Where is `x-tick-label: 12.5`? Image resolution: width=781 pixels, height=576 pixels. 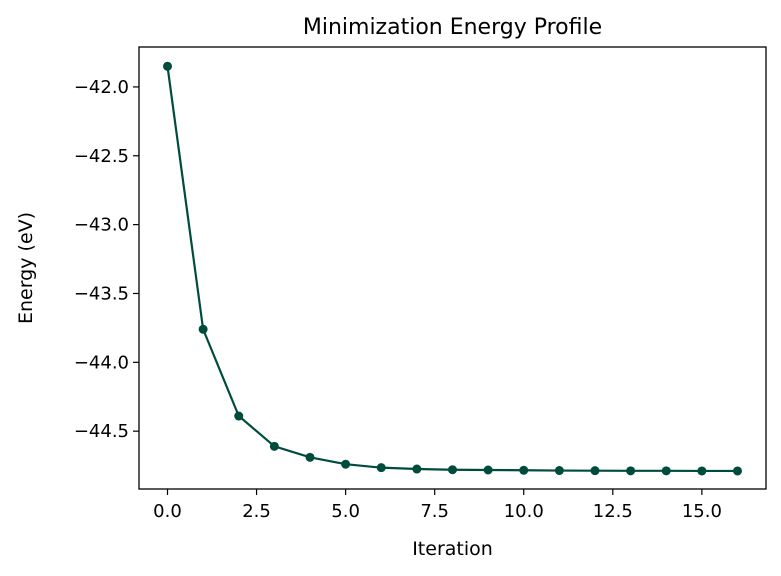 x-tick-label: 12.5 is located at coordinates (613, 511).